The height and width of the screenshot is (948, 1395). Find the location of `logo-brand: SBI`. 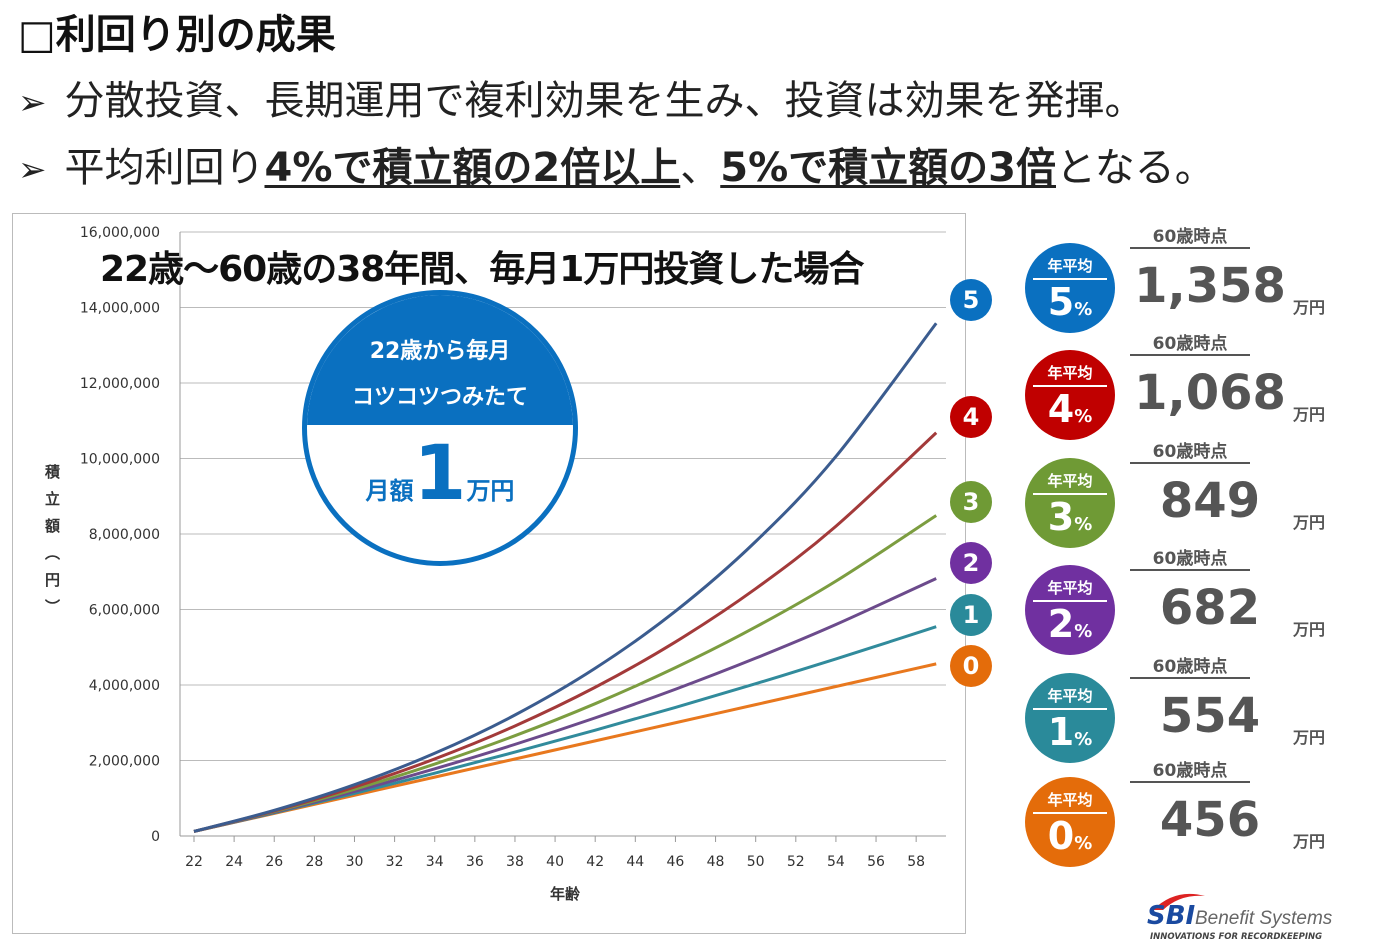

logo-brand: SBI is located at coordinates (1171, 916).